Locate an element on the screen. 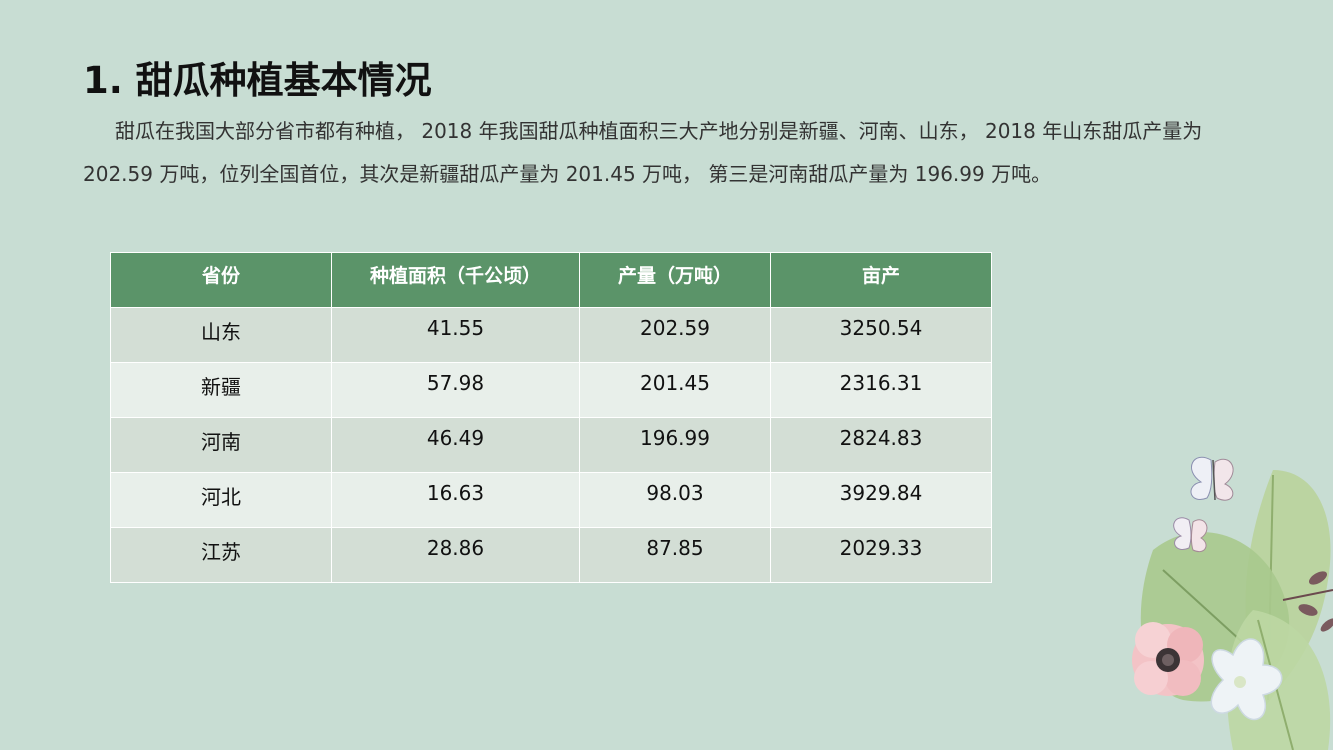 This screenshot has width=1333, height=750. table-header-row: 省份 种植面积（千公顷） 产量（万吨） 亩产 is located at coordinates (551, 280).